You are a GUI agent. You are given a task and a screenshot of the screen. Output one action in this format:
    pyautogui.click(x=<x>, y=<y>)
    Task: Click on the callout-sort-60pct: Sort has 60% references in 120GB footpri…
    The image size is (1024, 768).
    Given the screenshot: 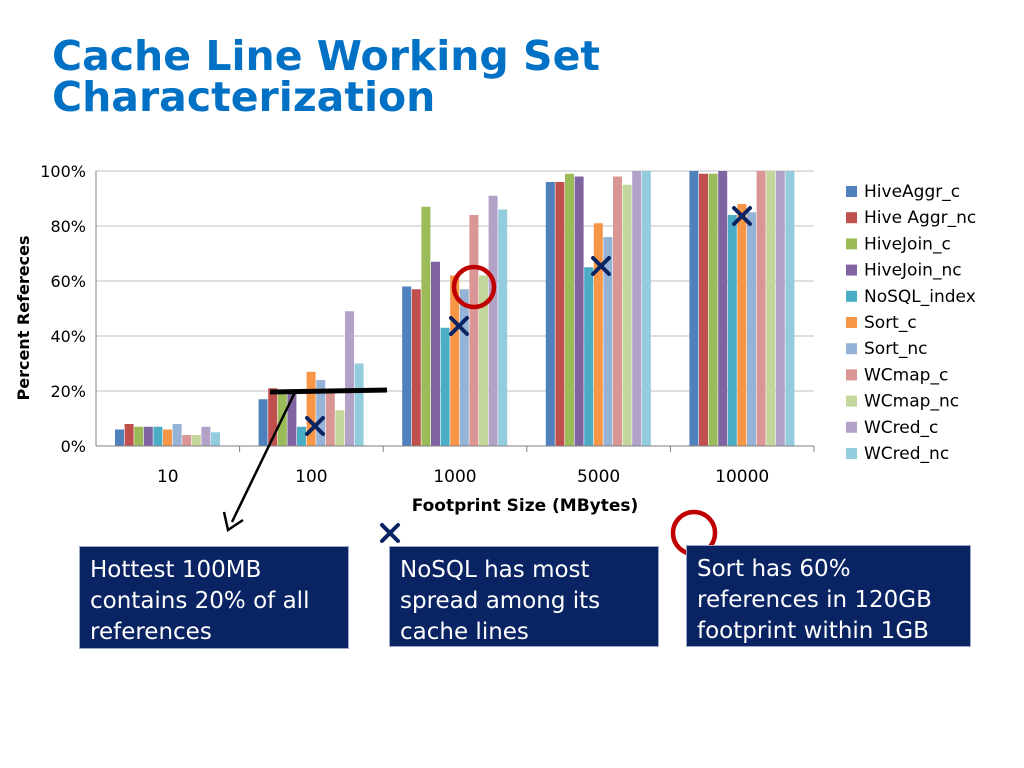 What is the action you would take?
    pyautogui.click(x=828, y=596)
    